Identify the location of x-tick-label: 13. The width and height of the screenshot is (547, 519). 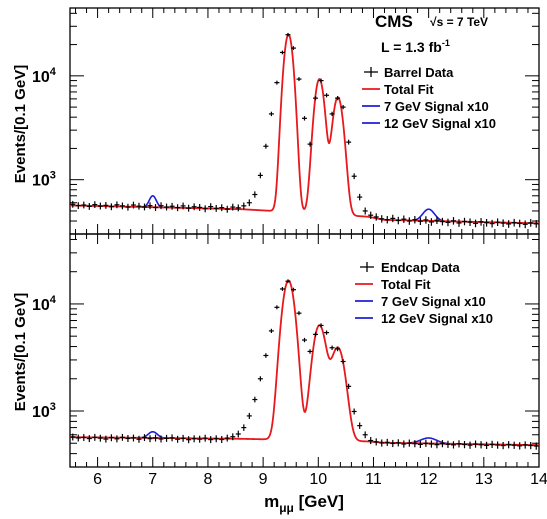
(484, 479).